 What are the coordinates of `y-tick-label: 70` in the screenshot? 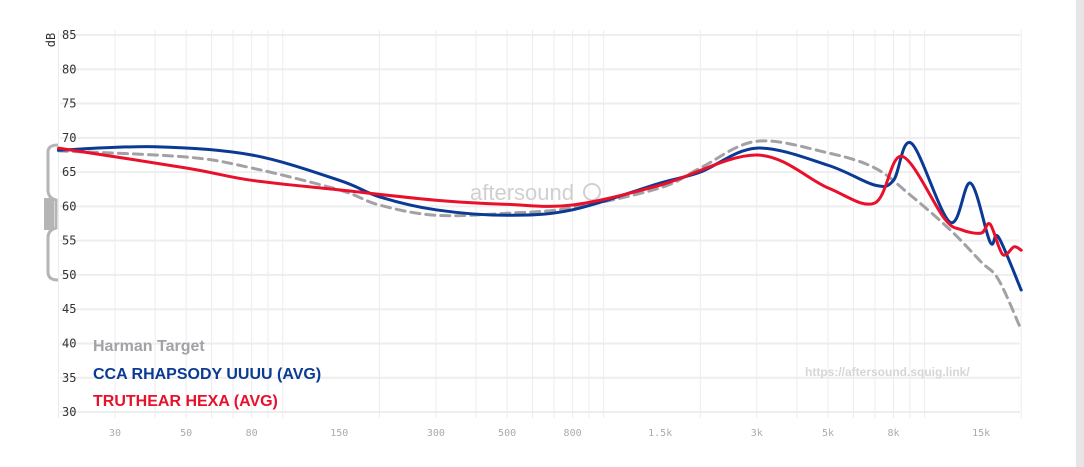 It's located at (69, 138).